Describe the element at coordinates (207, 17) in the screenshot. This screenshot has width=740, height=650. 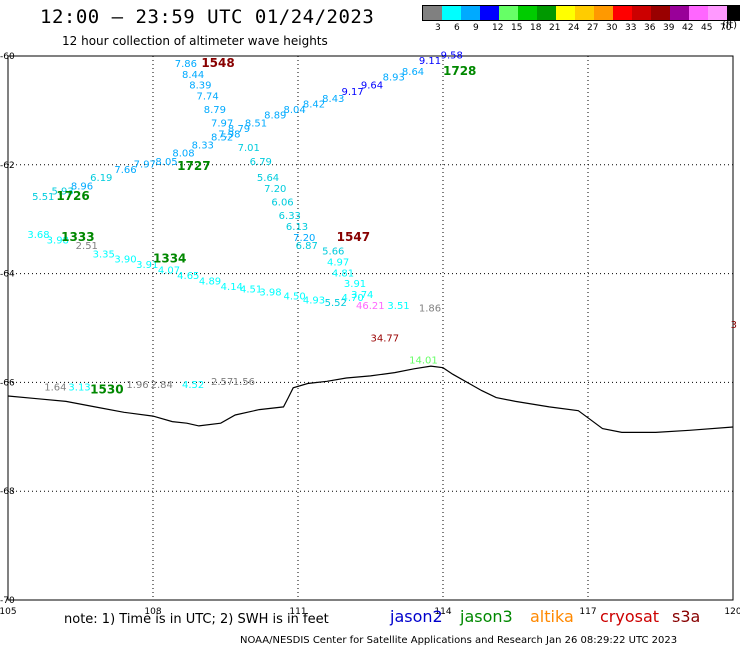
I see `page-title: 12:00 – 23:59 UTC 01/24/2023` at that location.